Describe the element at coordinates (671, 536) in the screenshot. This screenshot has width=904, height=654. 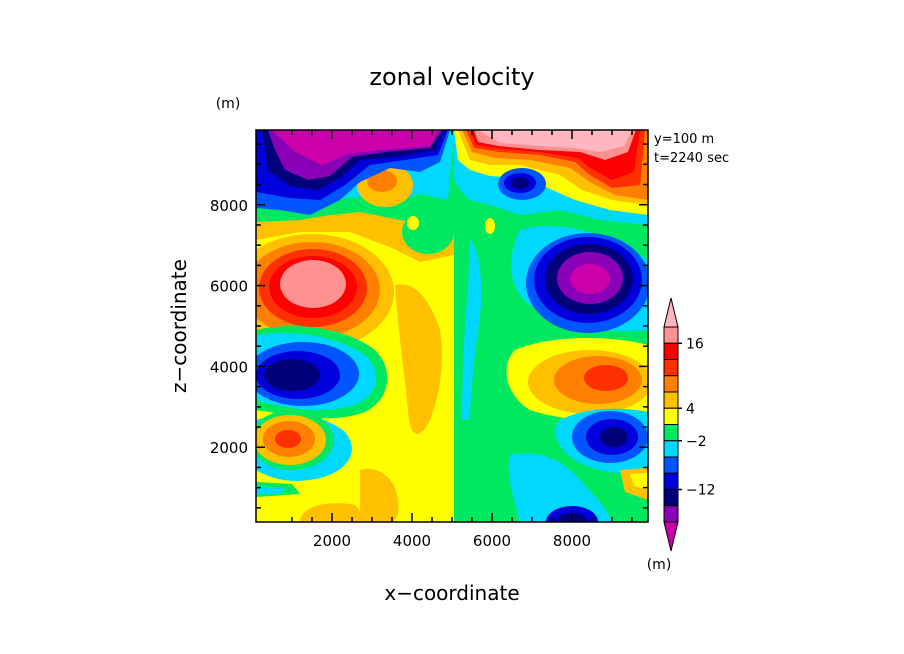
I see `colorbar-bottom-extension` at that location.